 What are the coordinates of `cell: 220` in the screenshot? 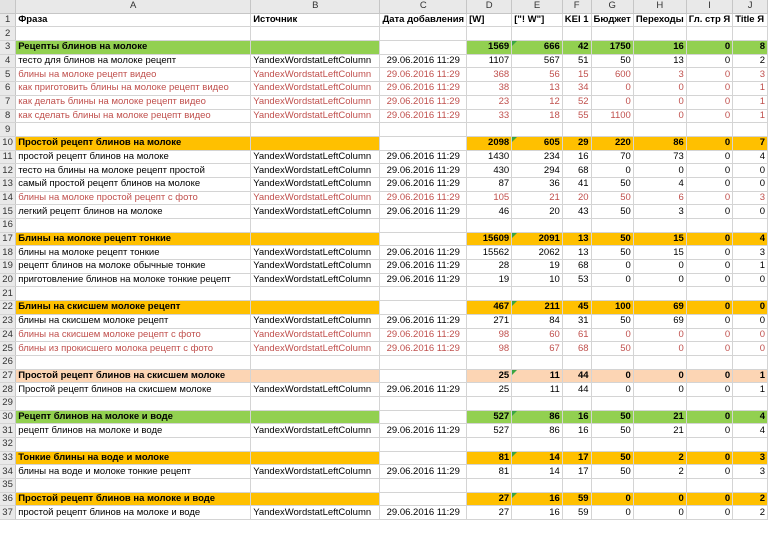 It's located at (612, 143).